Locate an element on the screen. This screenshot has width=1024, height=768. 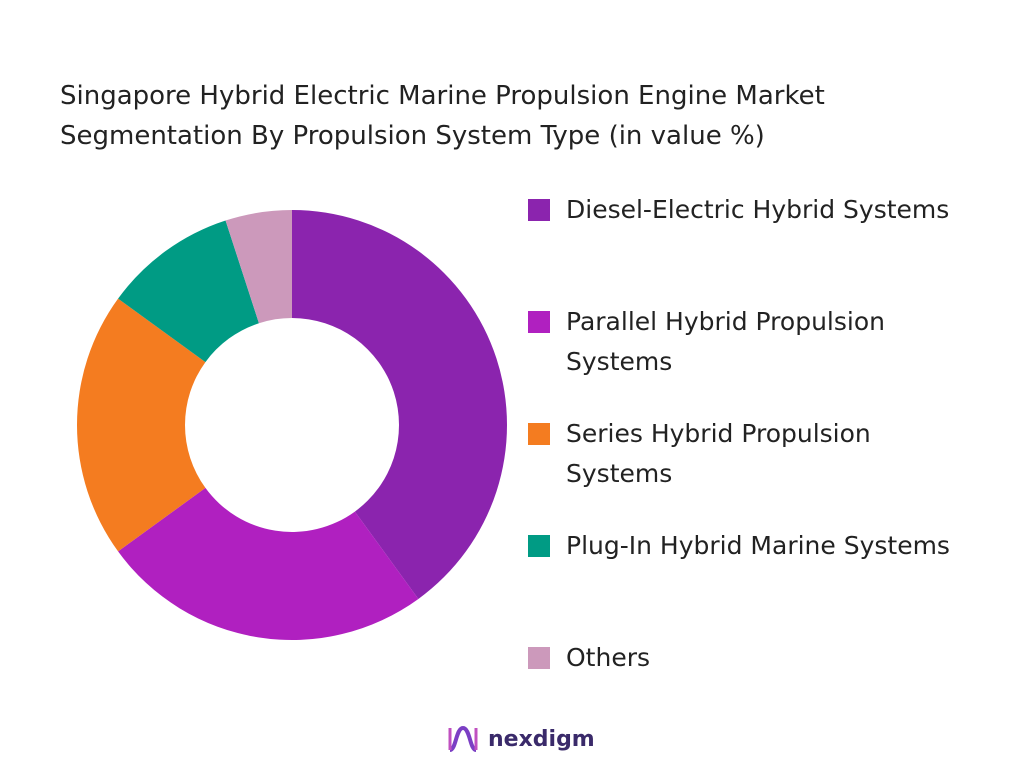
legend-label: Diesel-Electric Hybrid Systems is located at coordinates (758, 209).